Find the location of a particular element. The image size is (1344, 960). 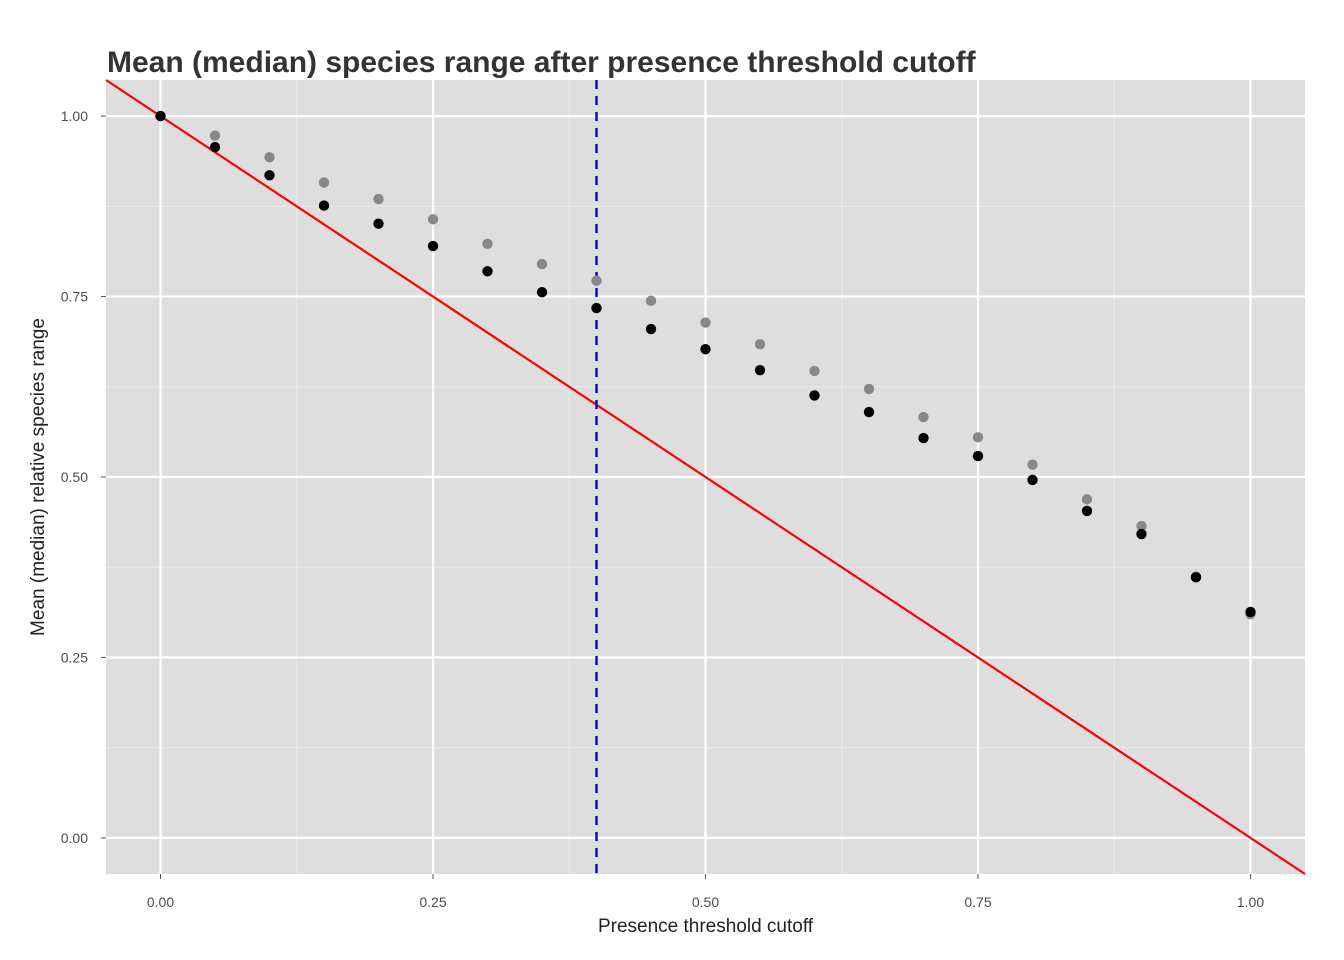

y-axis-label: Mean (median) relative species range is located at coordinates (38, 477).